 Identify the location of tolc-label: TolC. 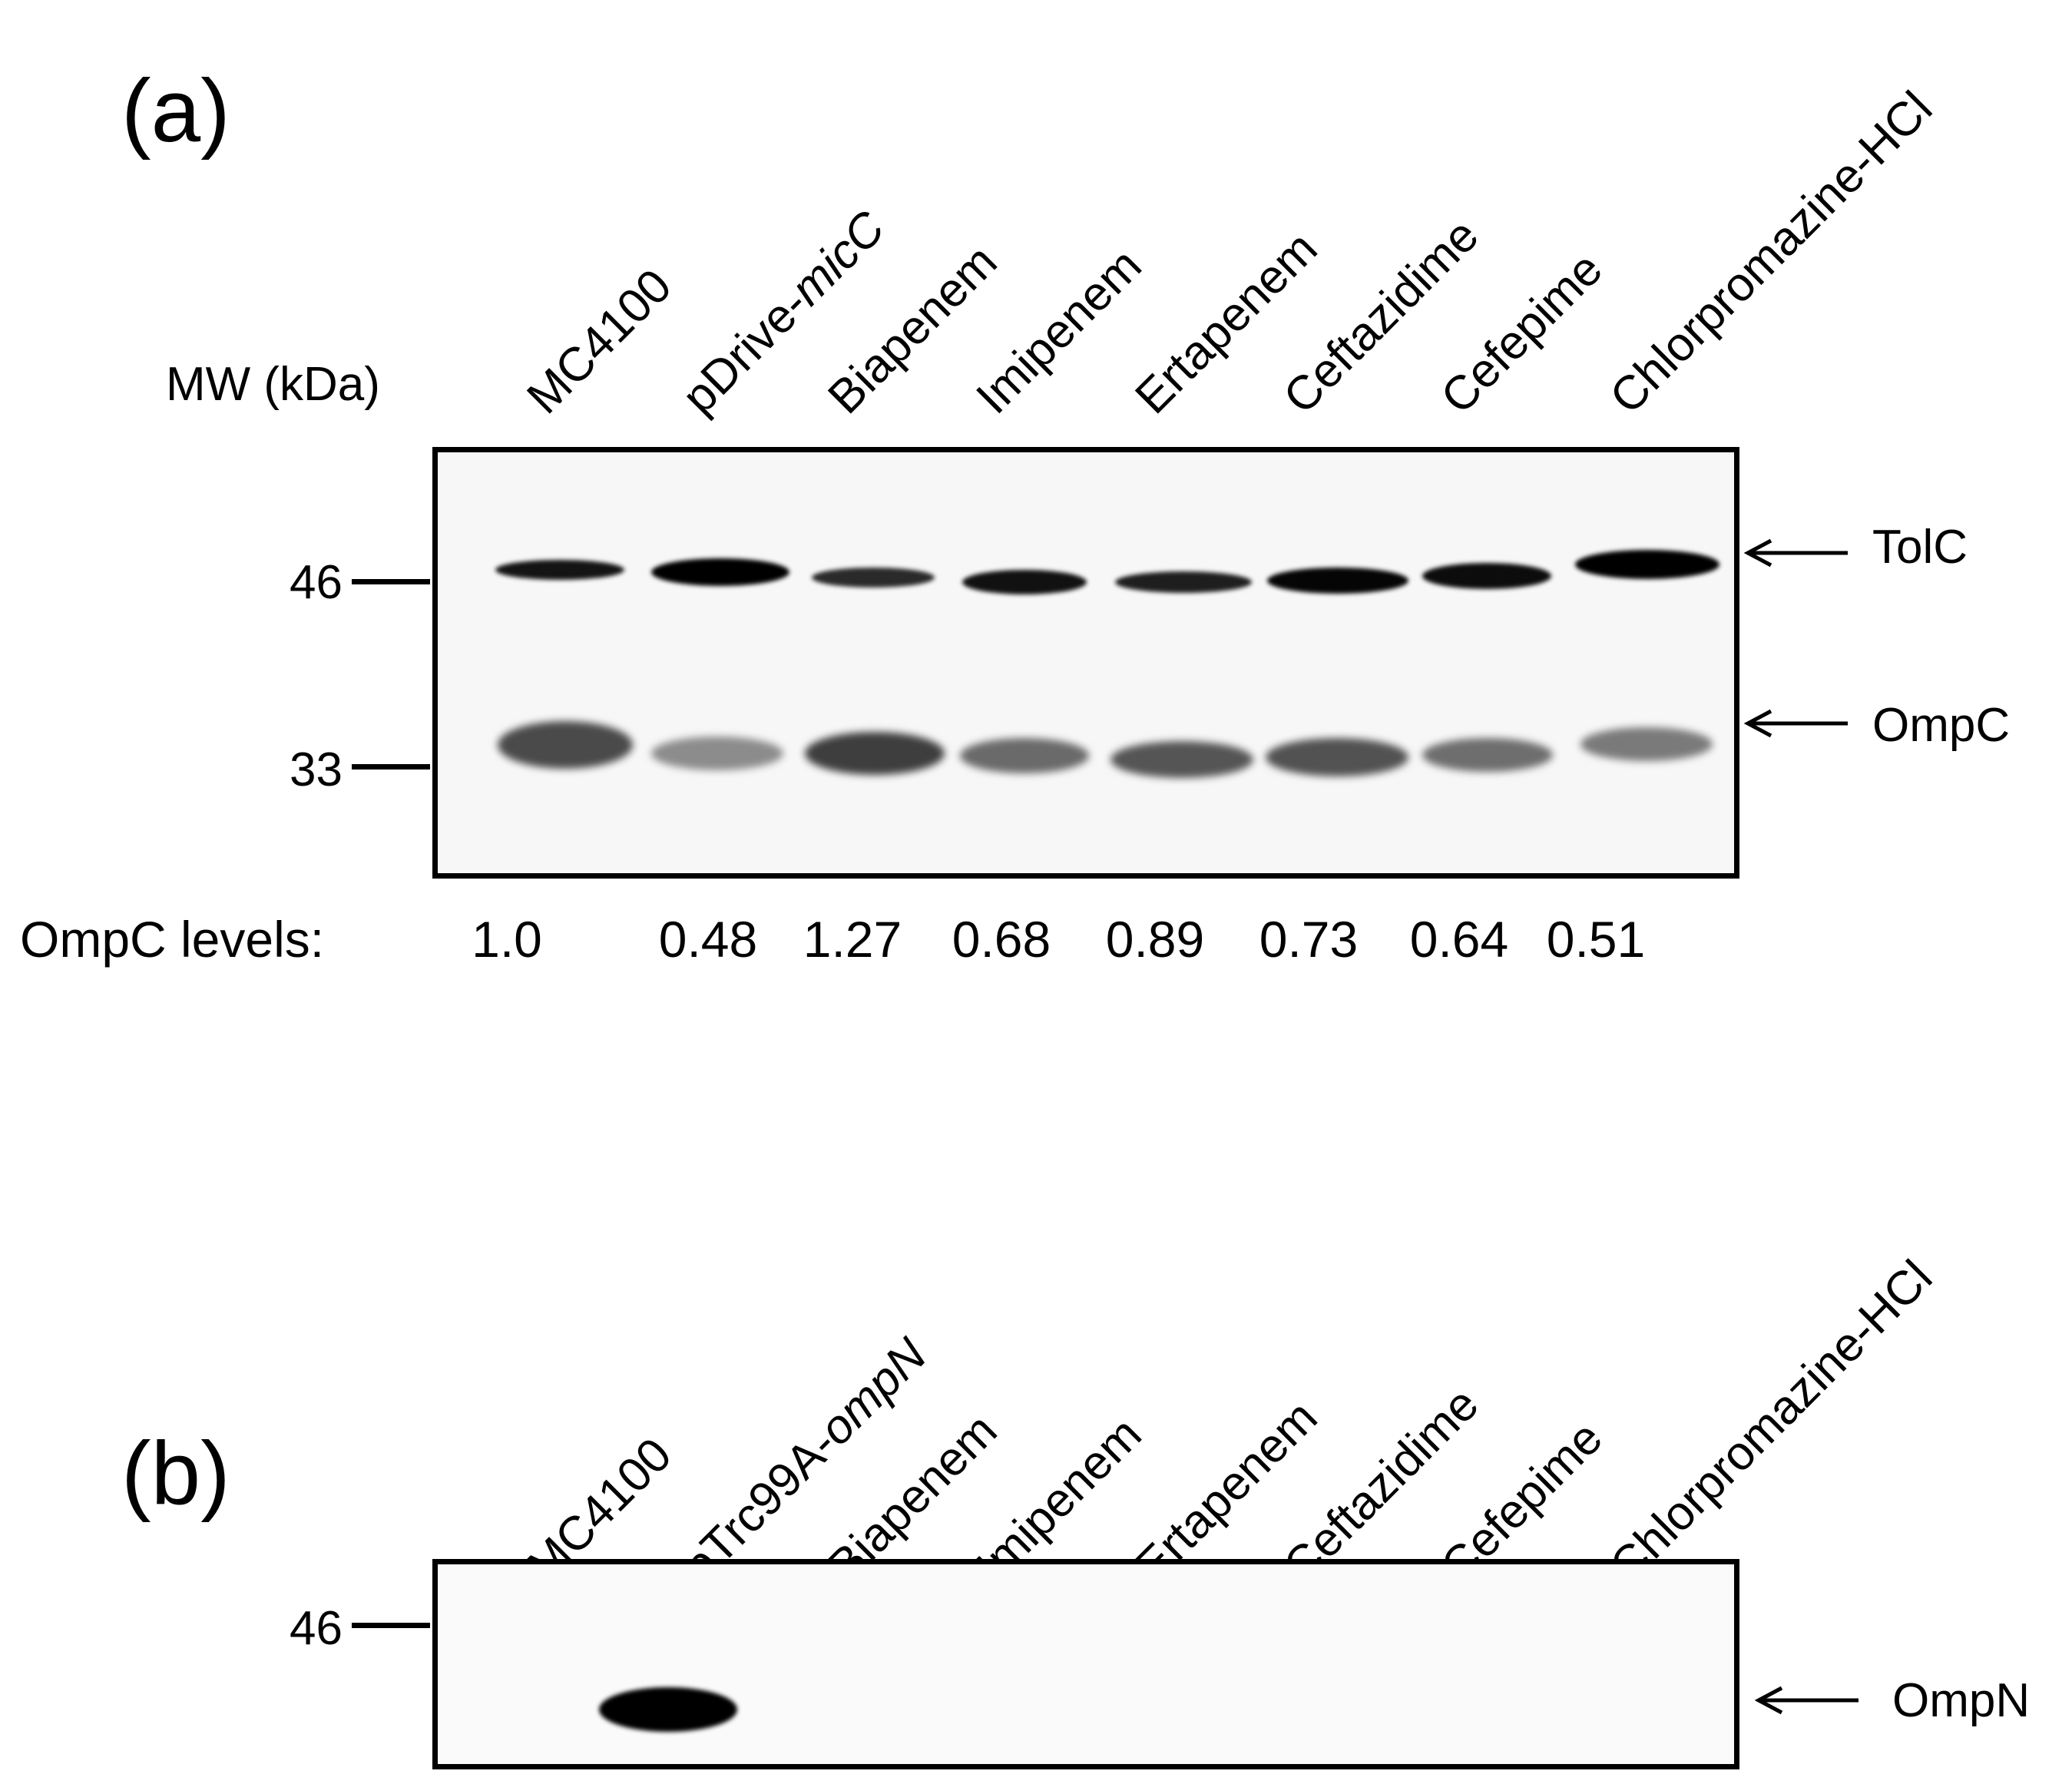
(1920, 547).